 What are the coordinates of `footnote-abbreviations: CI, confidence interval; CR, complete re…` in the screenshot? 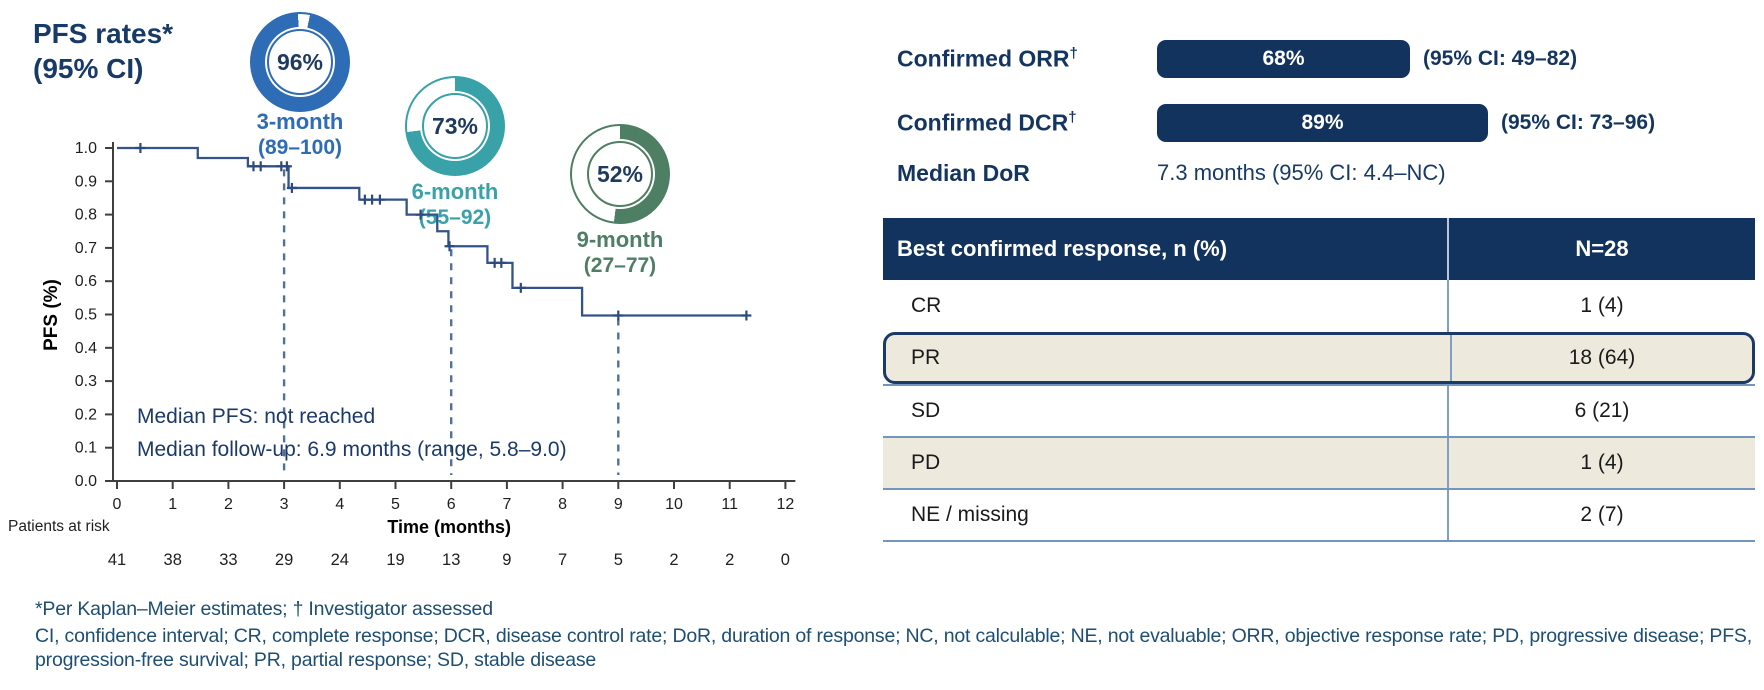 It's located at (893, 648).